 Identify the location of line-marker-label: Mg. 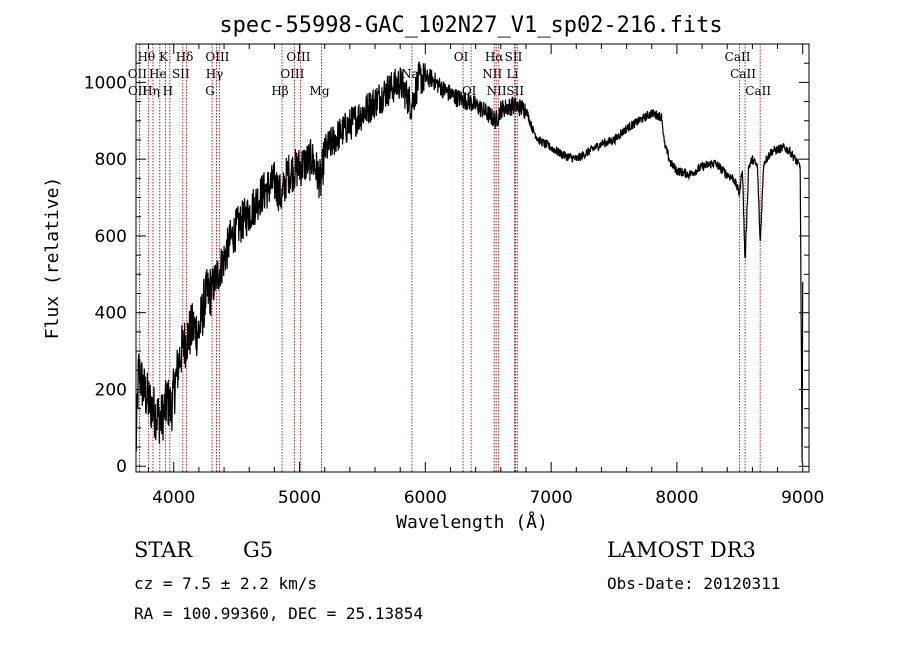
(320, 91).